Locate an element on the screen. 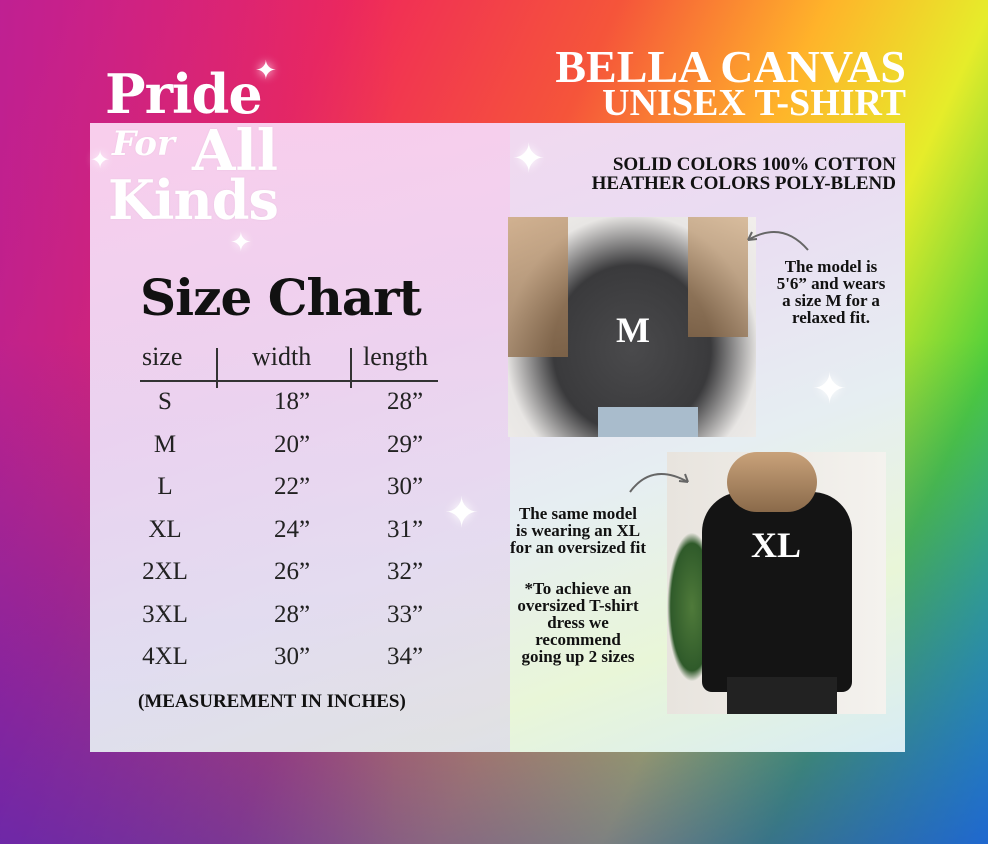 The width and height of the screenshot is (988, 844). length-cell: 32” is located at coordinates (405, 571).